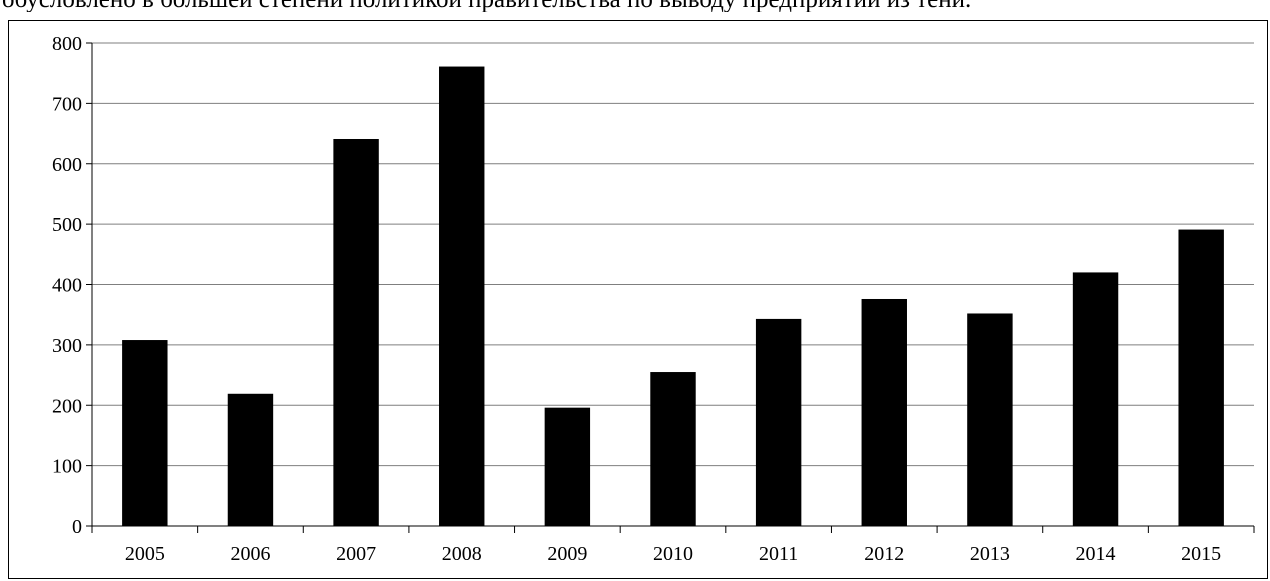 This screenshot has height=581, width=1270. I want to click on x-tick-label: 2005, so click(145, 554).